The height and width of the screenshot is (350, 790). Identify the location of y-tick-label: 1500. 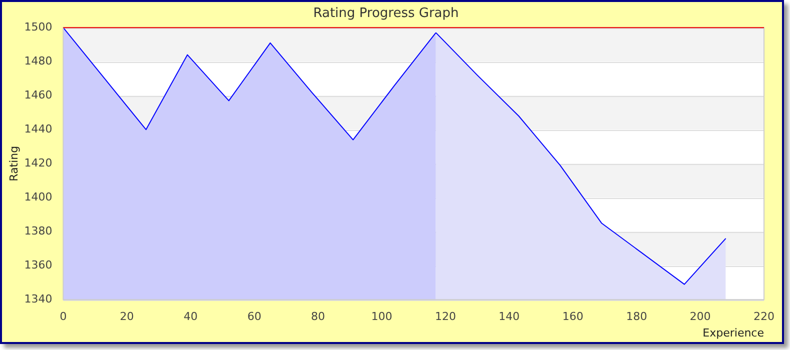
(38, 27).